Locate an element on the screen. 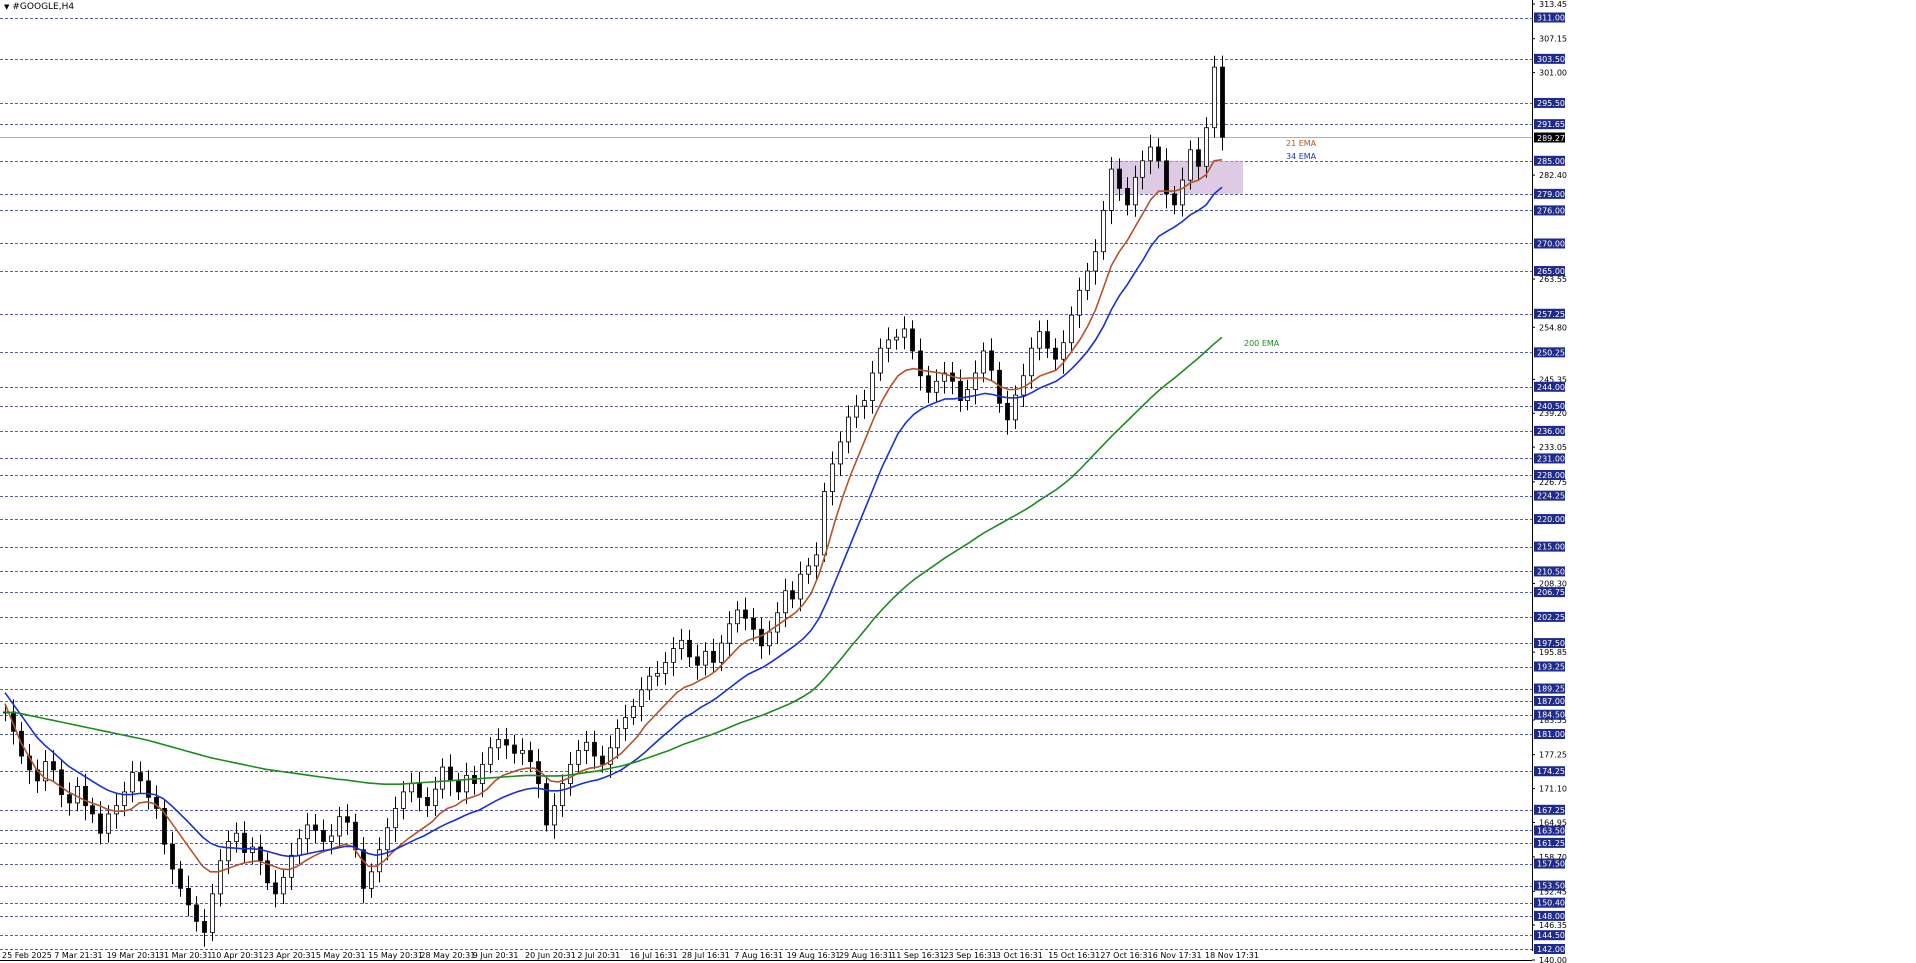 Image resolution: width=1916 pixels, height=963 pixels. price-tick-label: 263.55 is located at coordinates (1553, 279).